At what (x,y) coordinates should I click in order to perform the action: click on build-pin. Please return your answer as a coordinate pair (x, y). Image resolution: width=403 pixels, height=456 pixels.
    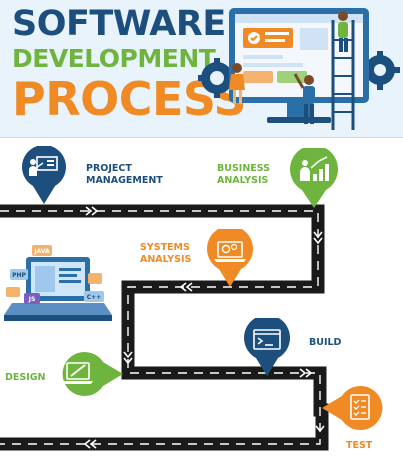
    Looking at the image, I should click on (267, 347).